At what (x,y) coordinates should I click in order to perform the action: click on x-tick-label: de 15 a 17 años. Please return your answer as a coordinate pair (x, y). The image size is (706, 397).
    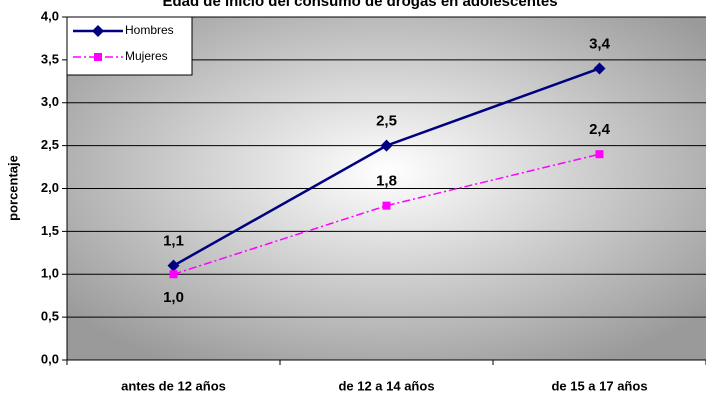
    Looking at the image, I should click on (599, 385).